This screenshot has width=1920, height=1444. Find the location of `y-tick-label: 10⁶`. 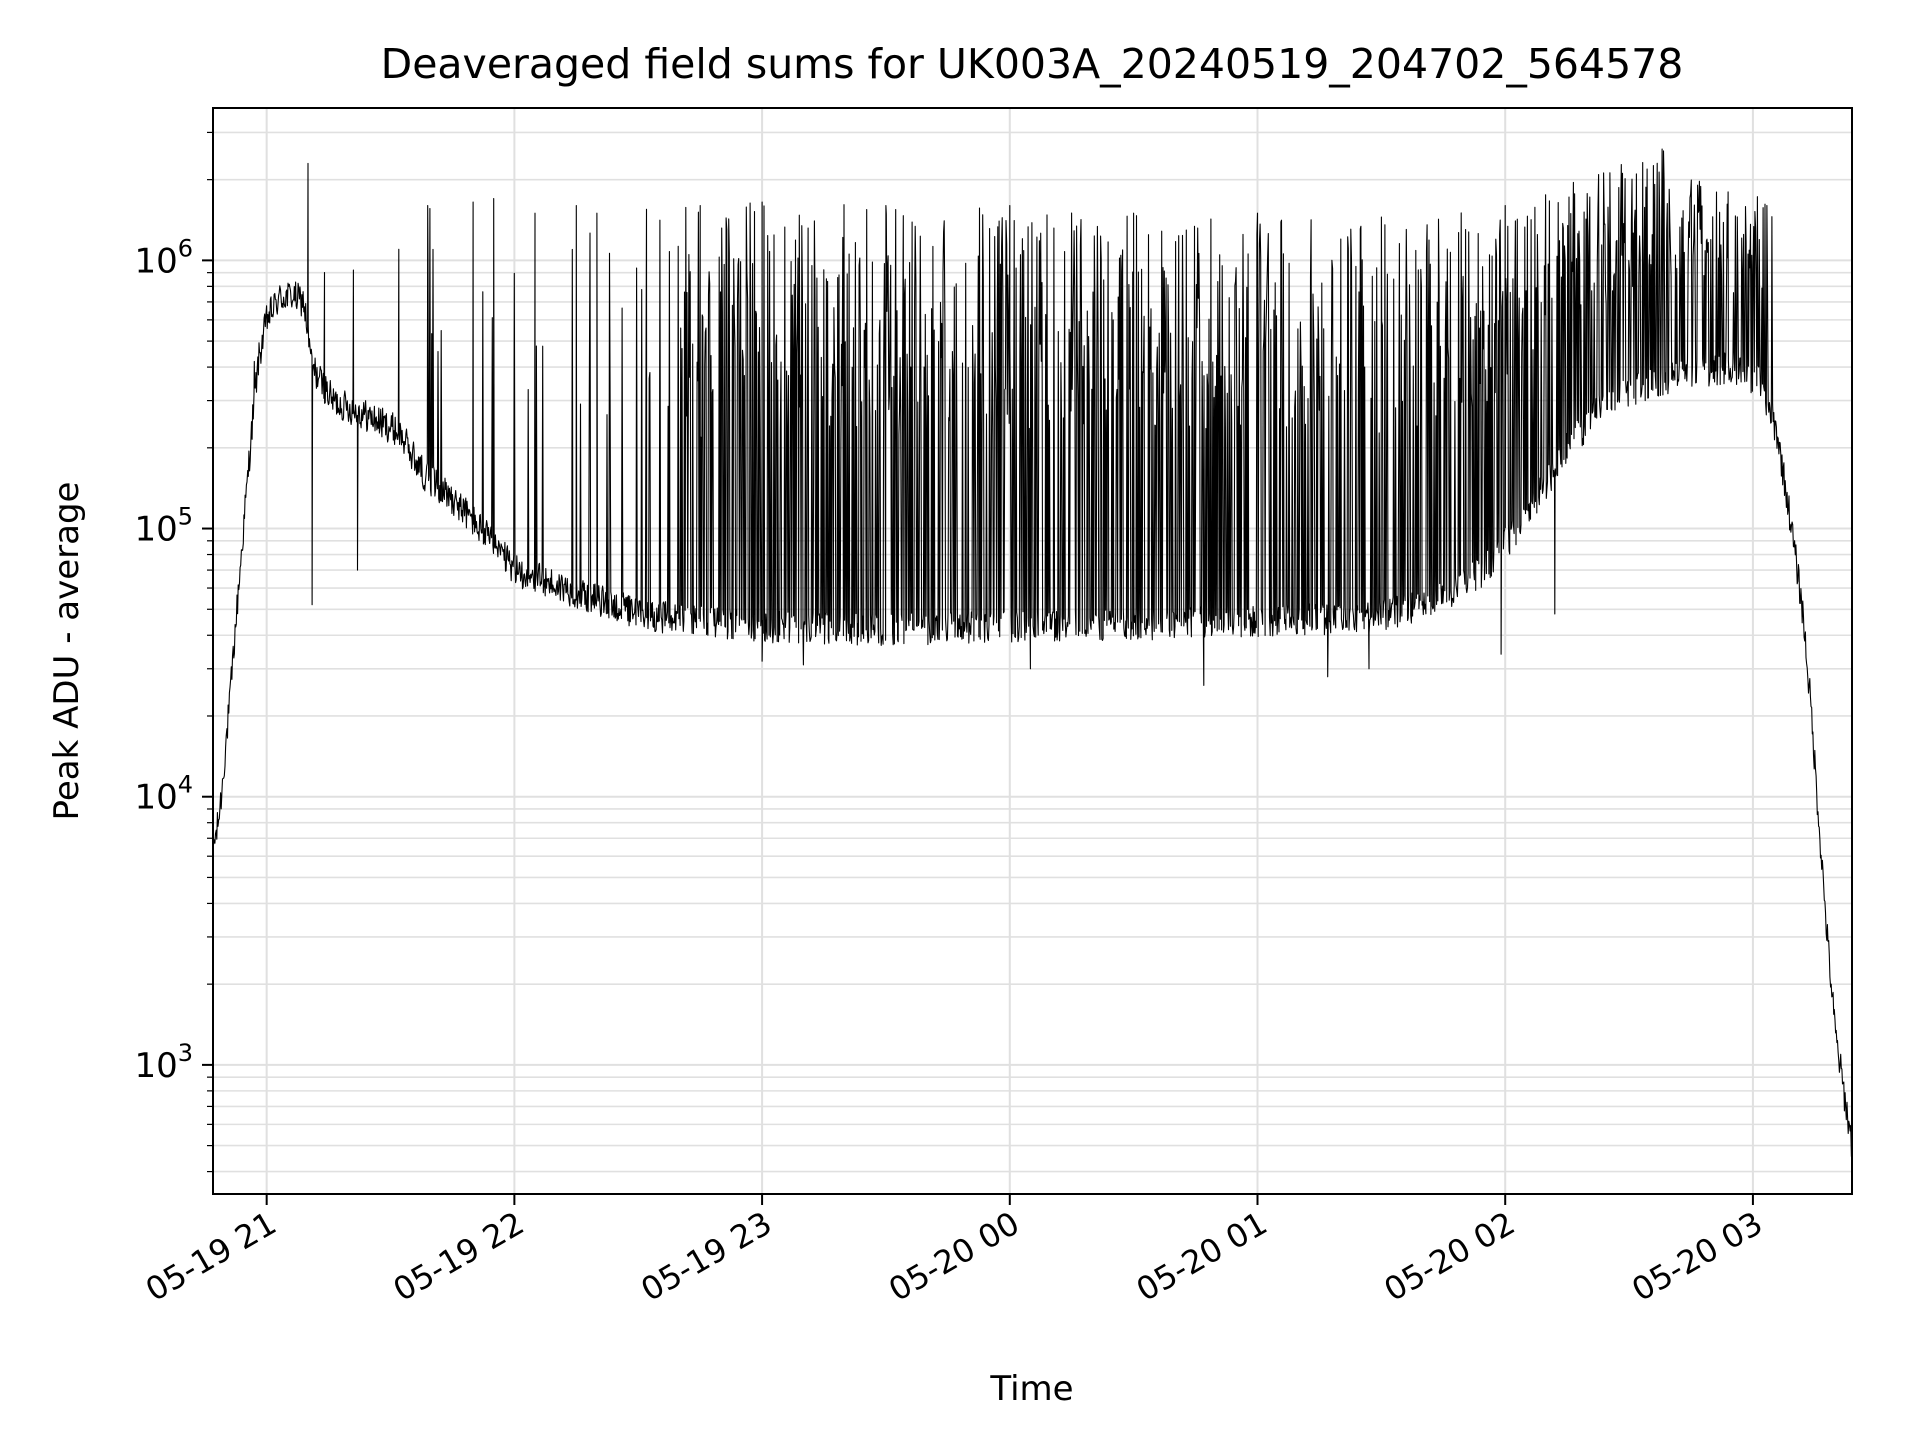

y-tick-label: 10⁶ is located at coordinates (163, 257).